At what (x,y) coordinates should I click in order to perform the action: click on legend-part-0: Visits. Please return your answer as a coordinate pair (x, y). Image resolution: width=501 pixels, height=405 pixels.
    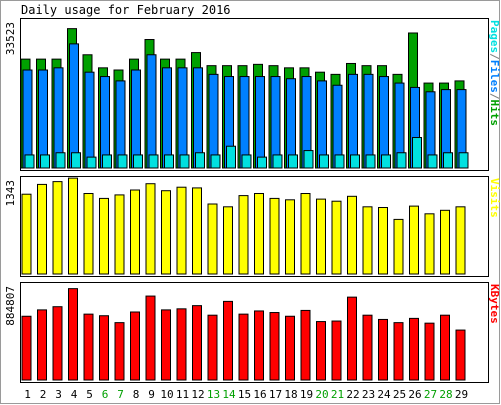
    Looking at the image, I should click on (494, 198).